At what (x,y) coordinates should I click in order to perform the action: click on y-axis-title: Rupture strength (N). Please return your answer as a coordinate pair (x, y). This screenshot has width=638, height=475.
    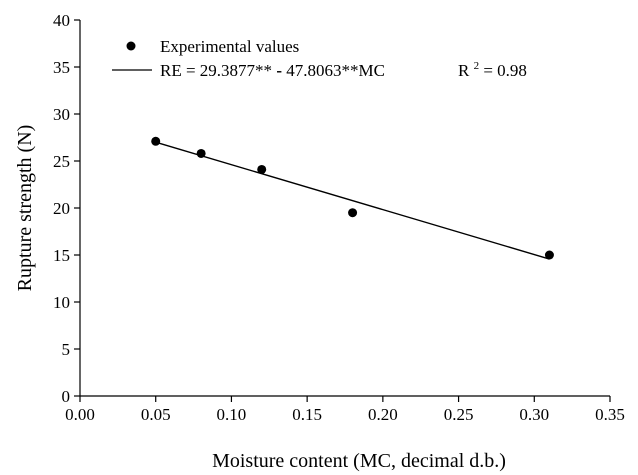
    Looking at the image, I should click on (25, 208).